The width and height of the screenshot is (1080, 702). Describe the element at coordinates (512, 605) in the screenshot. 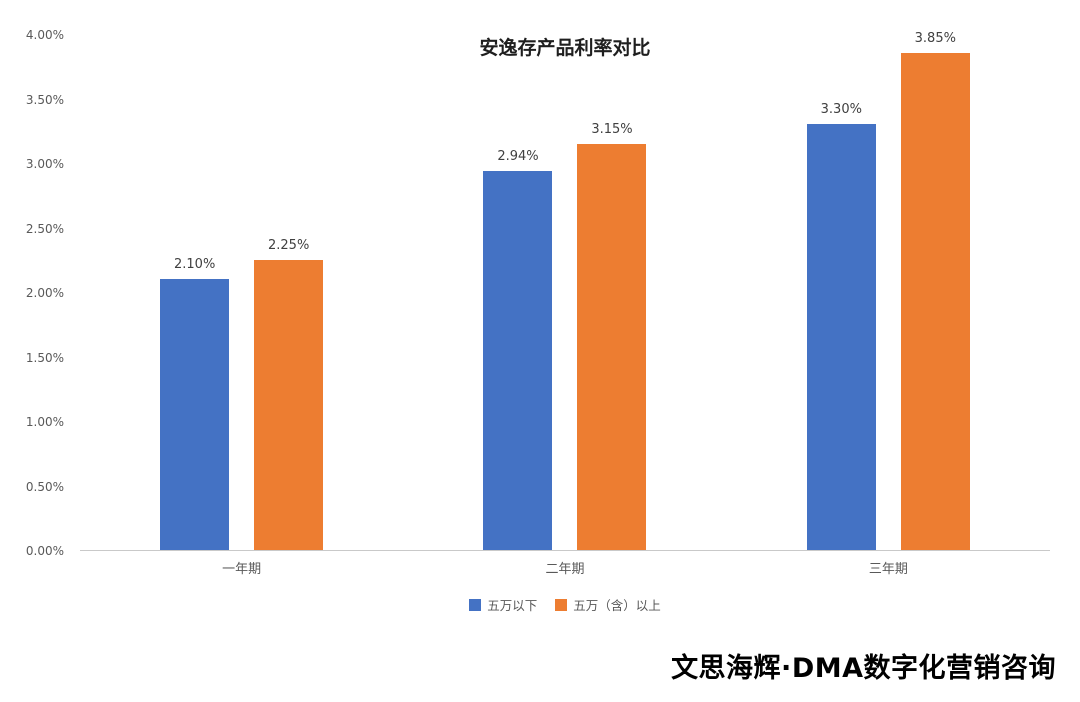

I see `legend-label: 五万以下` at that location.